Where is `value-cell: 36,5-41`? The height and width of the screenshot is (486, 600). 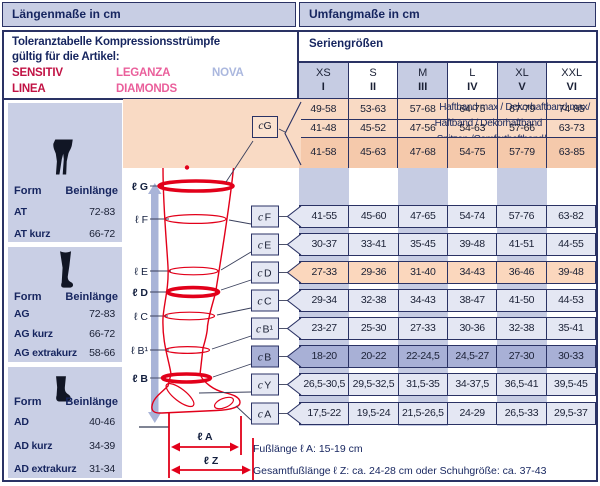
value-cell: 36,5-41 is located at coordinates (522, 384).